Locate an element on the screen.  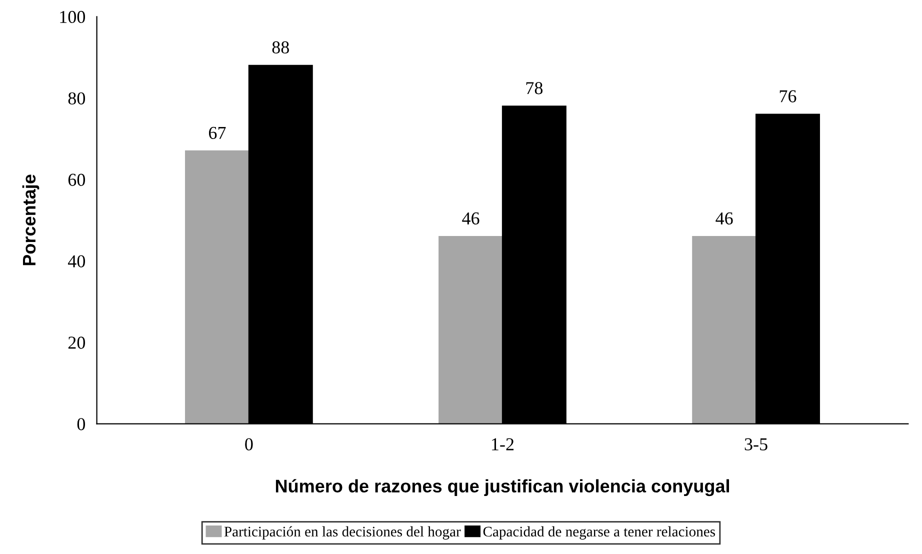
y-axis-title: Porcentaje is located at coordinates (31, 220).